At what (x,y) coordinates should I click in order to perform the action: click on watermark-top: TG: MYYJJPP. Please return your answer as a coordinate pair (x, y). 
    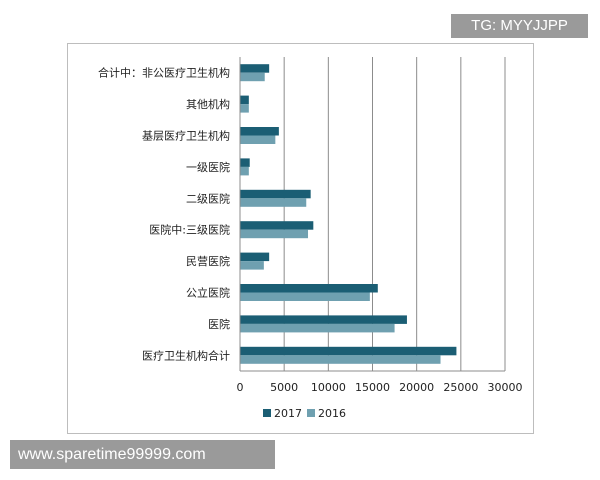
    Looking at the image, I should click on (519, 26).